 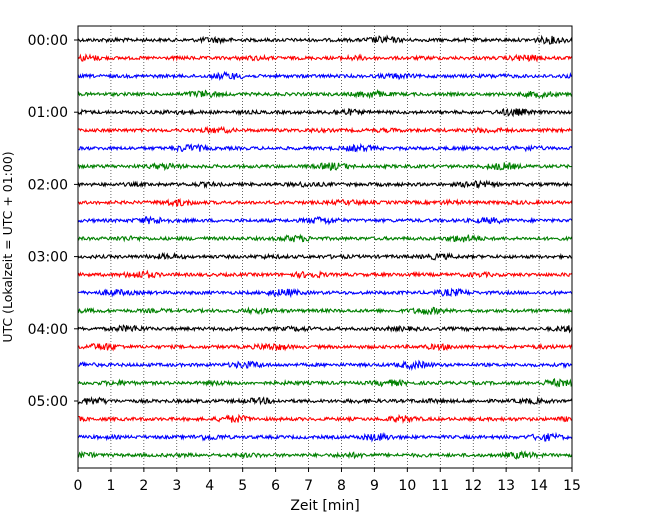 I want to click on x-tick-label: 4, so click(x=209, y=486).